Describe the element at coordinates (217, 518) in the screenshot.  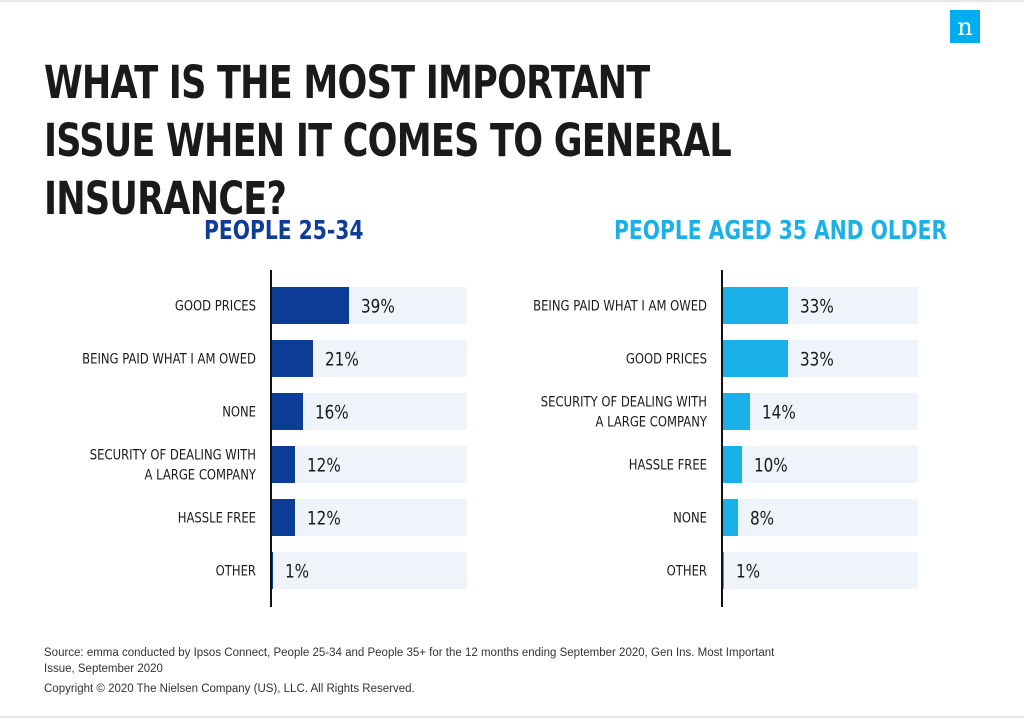
I see `left-category-label-4: HASSLE FREE` at that location.